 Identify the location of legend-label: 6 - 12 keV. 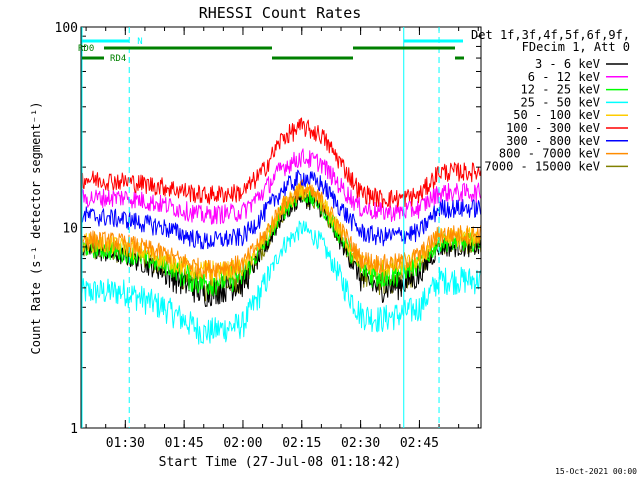
(564, 77).